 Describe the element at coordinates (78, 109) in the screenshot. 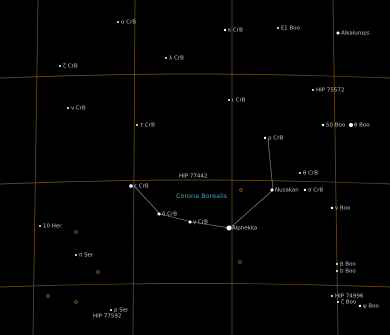

I see `star-label: ν CrB` at that location.